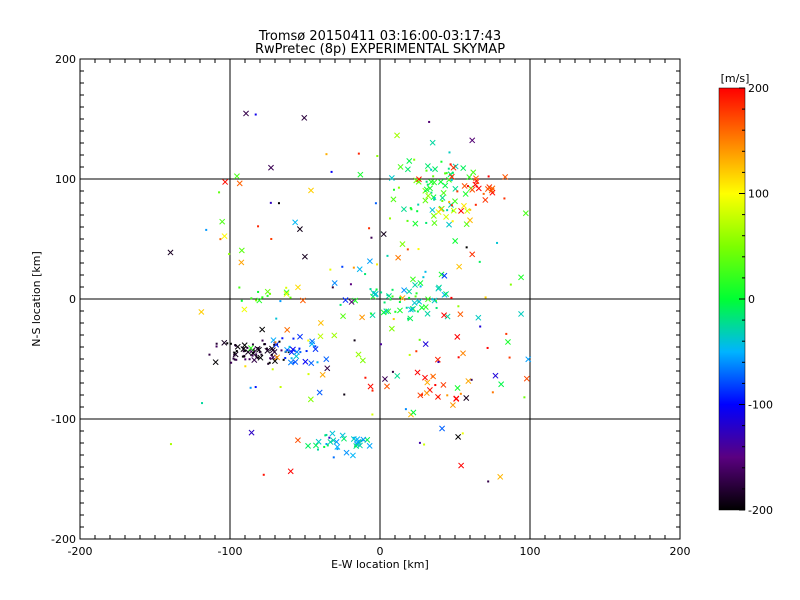 The height and width of the screenshot is (600, 800). I want to click on y-axis-label: N-S location [km], so click(36, 299).